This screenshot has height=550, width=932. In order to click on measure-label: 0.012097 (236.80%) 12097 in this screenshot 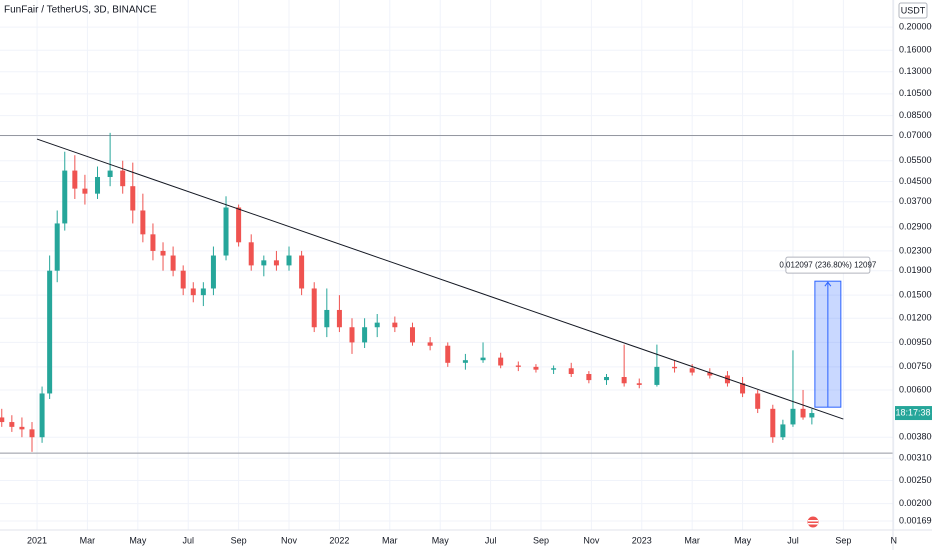, I will do `click(828, 264)`.